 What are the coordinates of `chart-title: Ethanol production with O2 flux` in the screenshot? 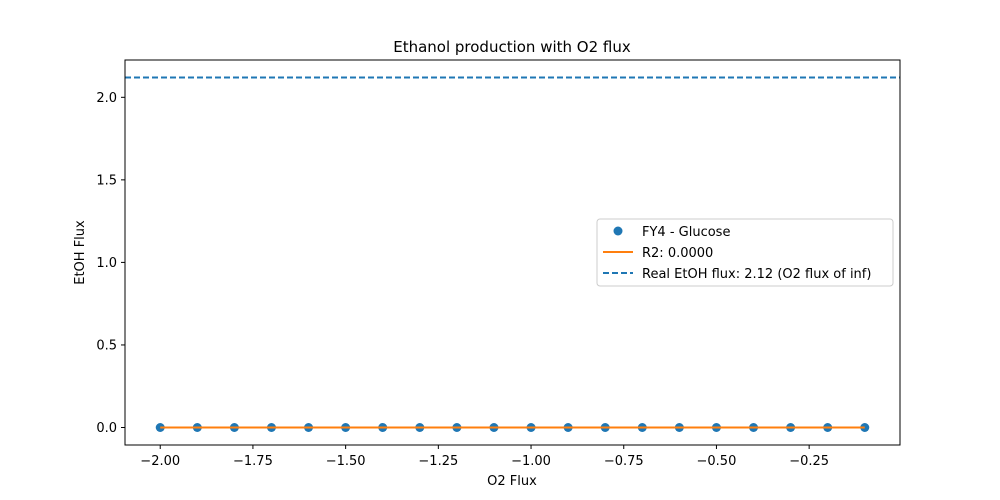 It's located at (512, 47).